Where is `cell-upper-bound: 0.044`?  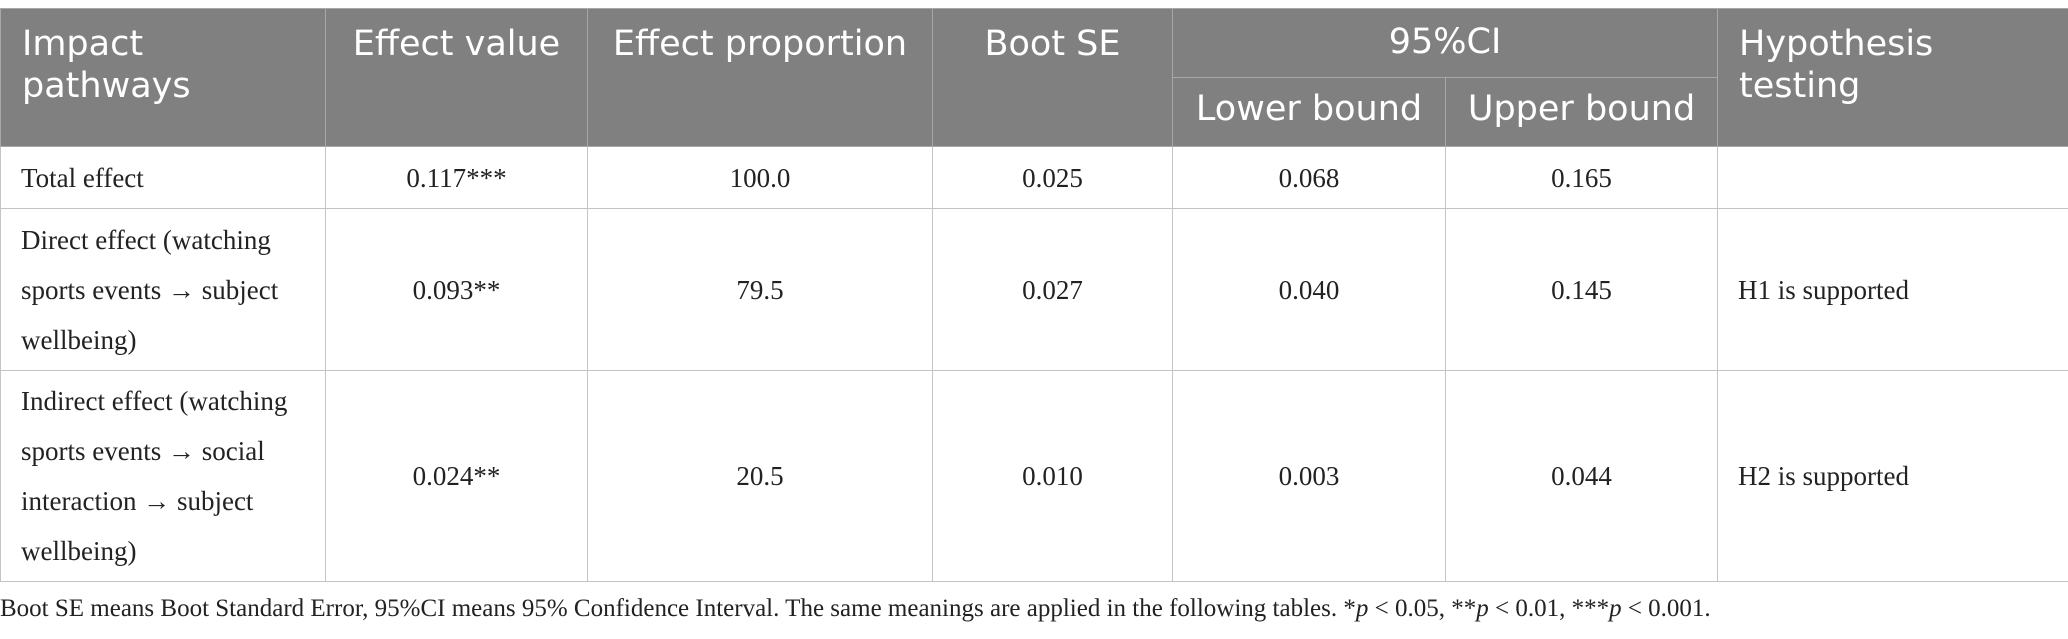 cell-upper-bound: 0.044 is located at coordinates (1581, 476).